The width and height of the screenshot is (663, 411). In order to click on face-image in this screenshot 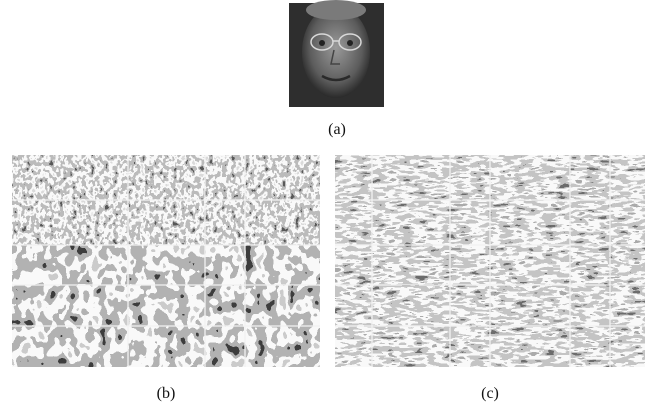, I will do `click(336, 53)`.